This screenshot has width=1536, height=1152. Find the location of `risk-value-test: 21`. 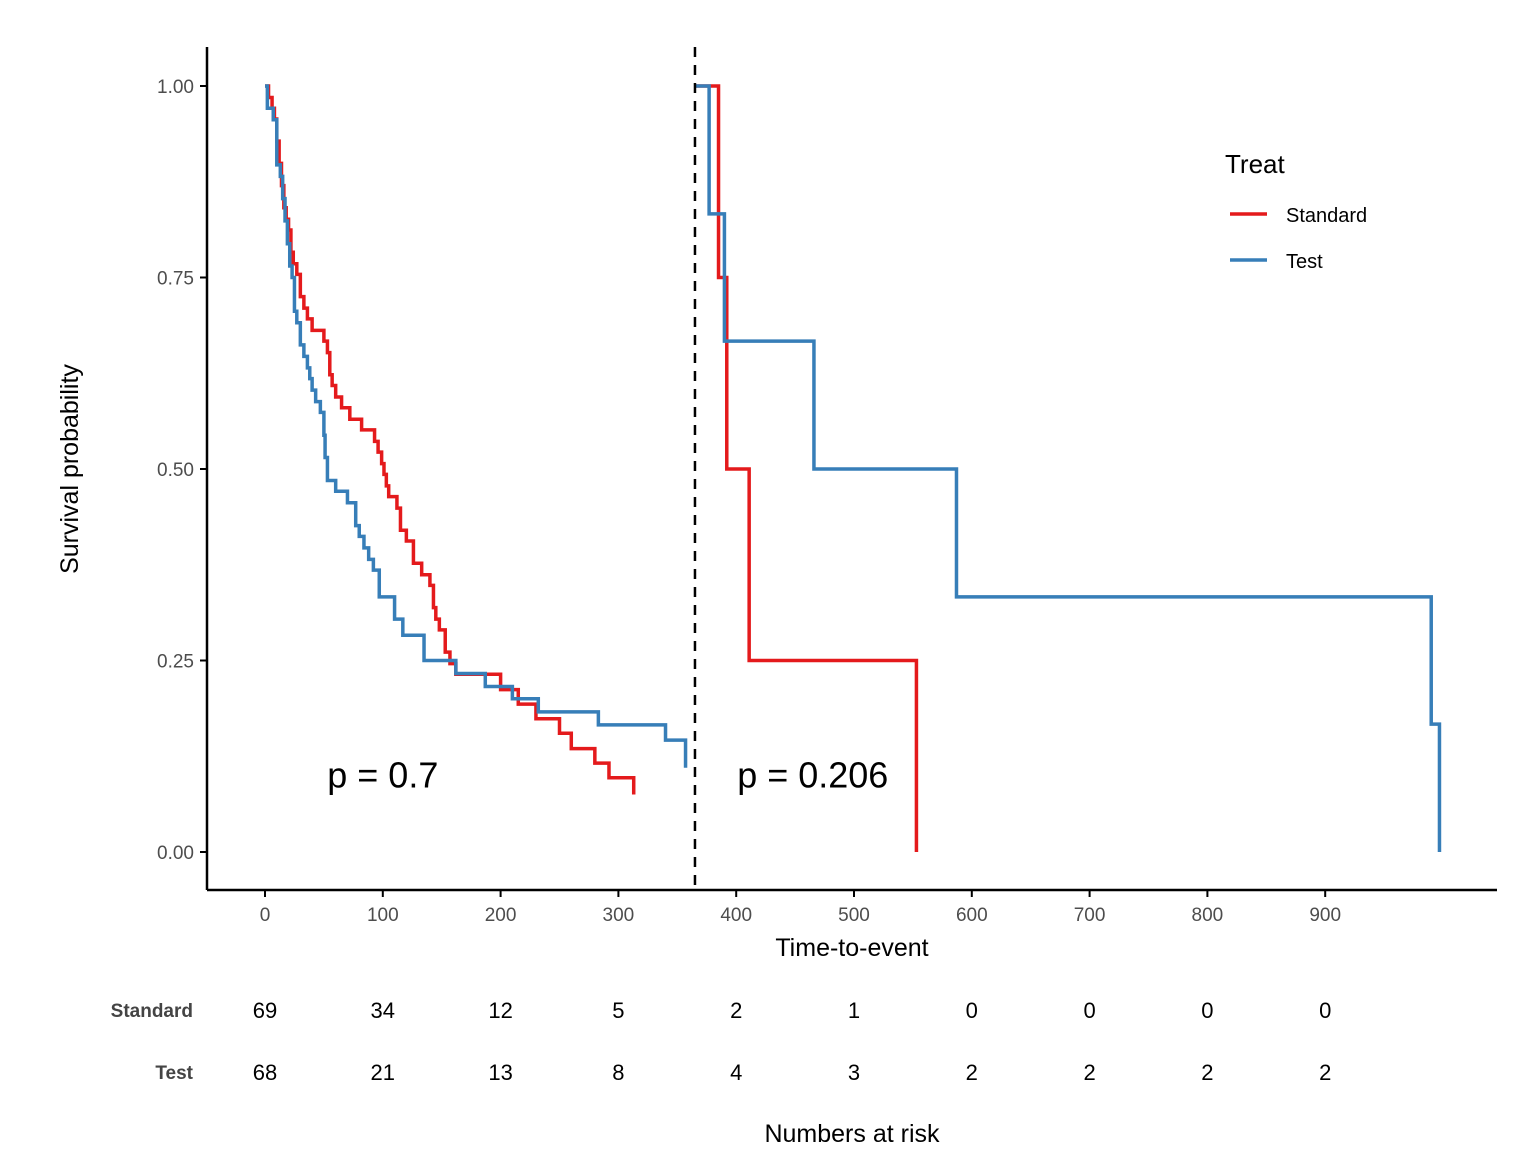

risk-value-test: 21 is located at coordinates (383, 1072).